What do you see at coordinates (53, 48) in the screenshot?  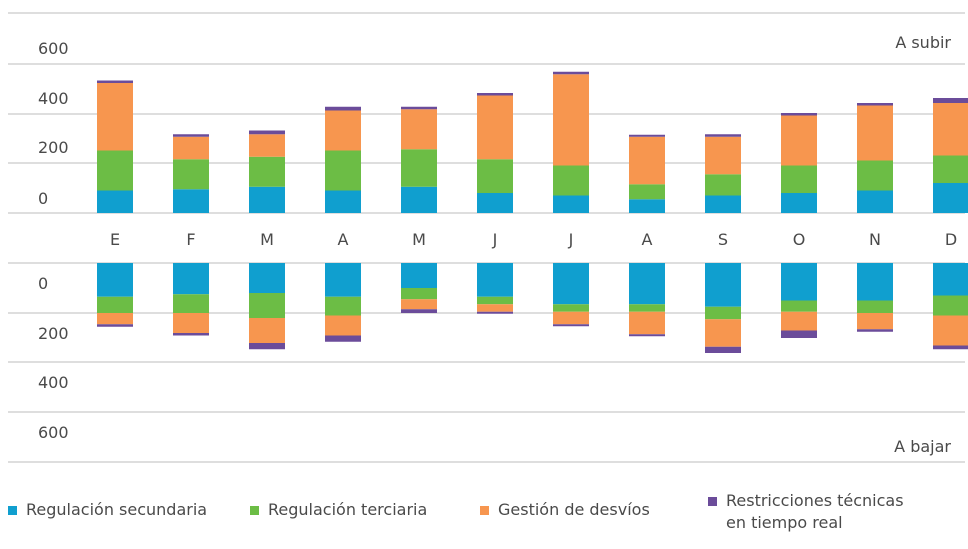 I see `y-tick-subir-600: 600` at bounding box center [53, 48].